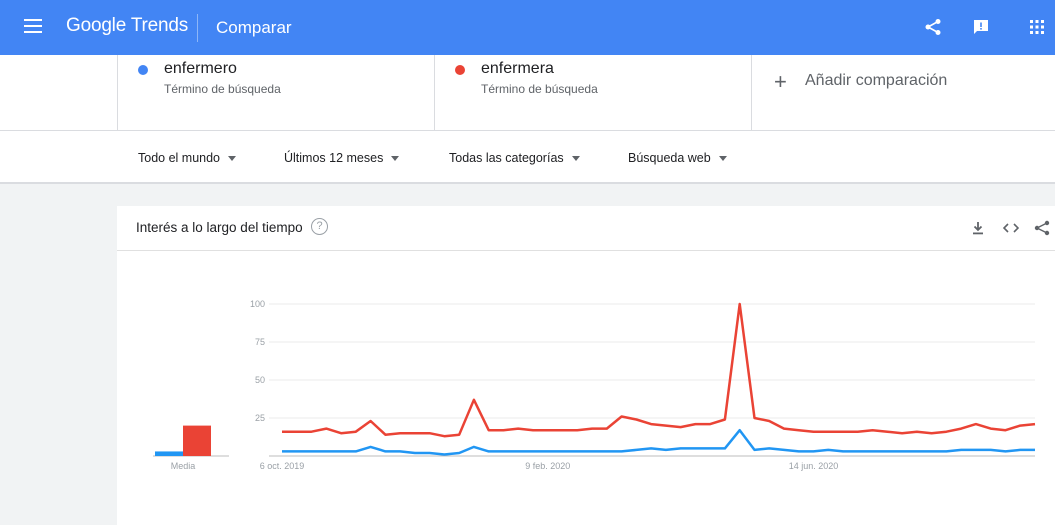  I want to click on average-bar-enfermero, so click(169, 453).